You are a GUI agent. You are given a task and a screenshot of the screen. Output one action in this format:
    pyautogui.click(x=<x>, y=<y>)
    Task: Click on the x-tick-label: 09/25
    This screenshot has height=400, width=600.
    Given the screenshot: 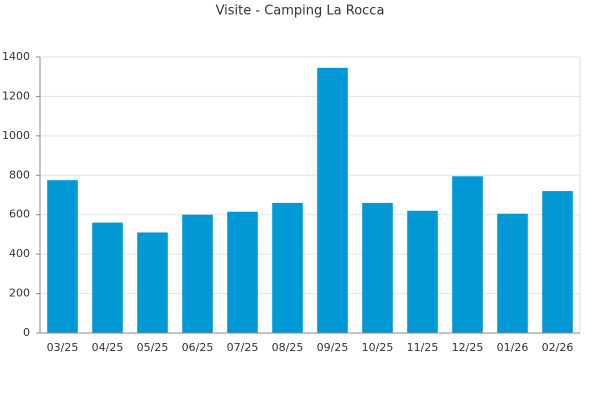 What is the action you would take?
    pyautogui.click(x=333, y=347)
    